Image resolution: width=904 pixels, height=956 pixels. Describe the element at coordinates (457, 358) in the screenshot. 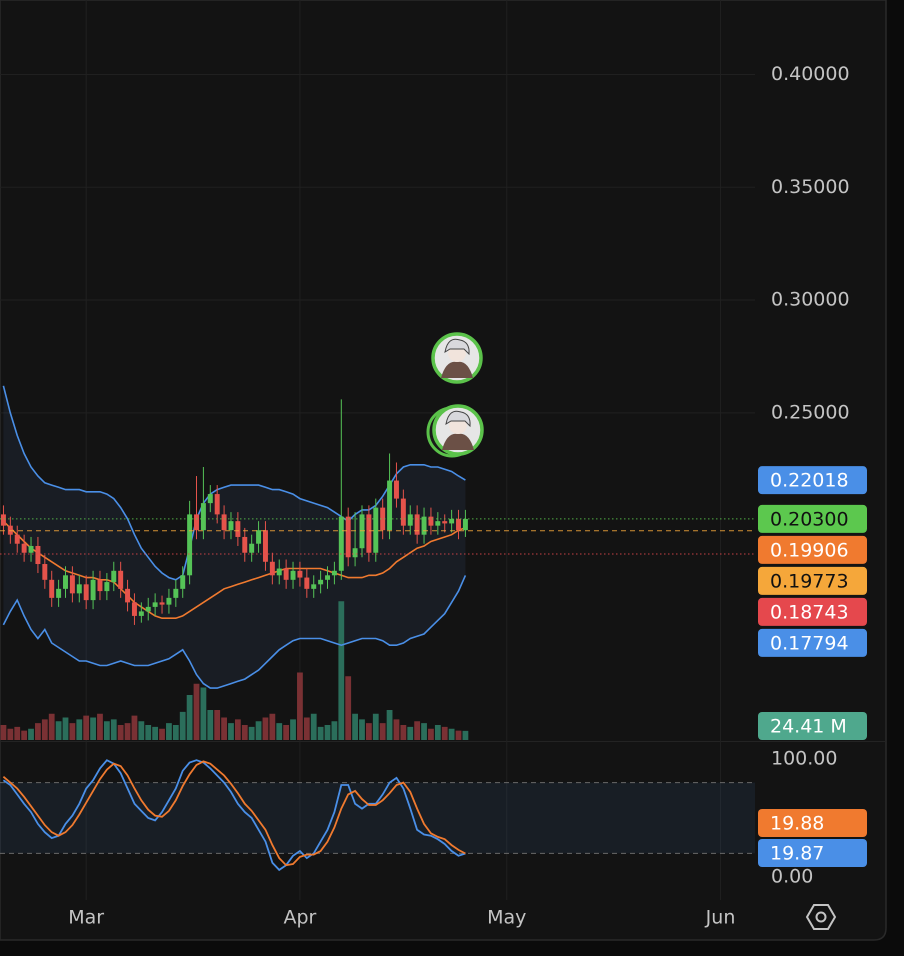

I see `event-avatar` at that location.